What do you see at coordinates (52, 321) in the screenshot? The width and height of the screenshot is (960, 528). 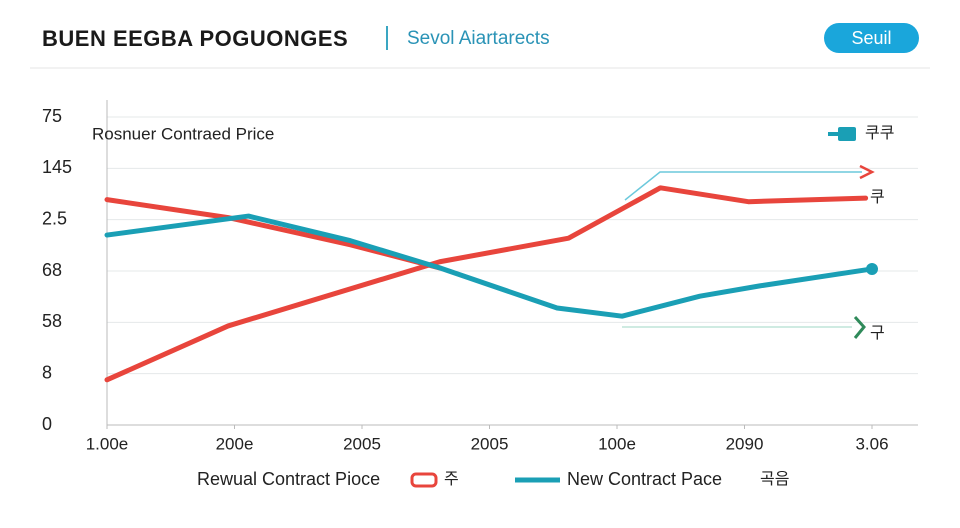 I see `y-tick-label: 58` at bounding box center [52, 321].